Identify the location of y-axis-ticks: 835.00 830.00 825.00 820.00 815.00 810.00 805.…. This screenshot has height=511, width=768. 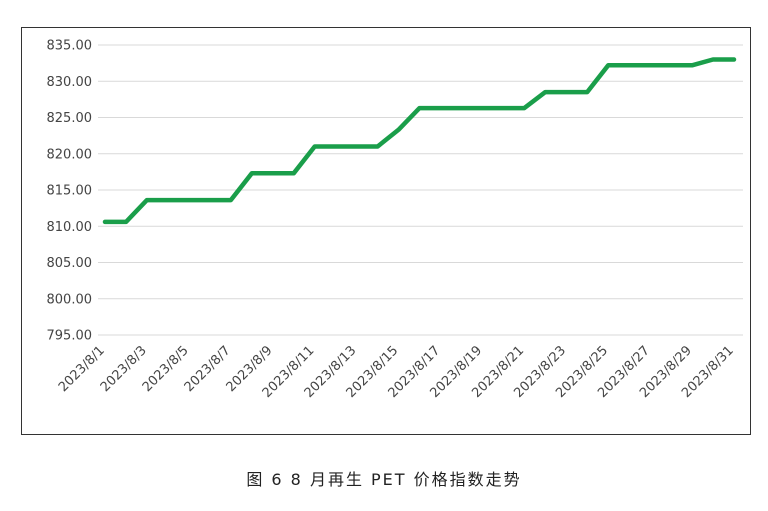
(70, 191).